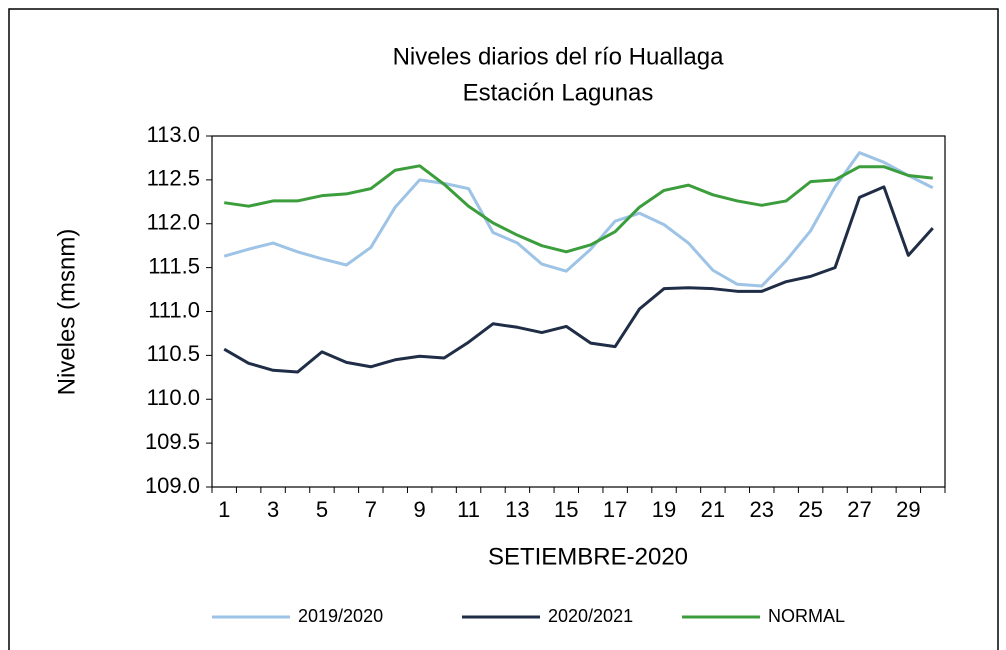  Describe the element at coordinates (566, 509) in the screenshot. I see `x-tick-label: 15` at that location.